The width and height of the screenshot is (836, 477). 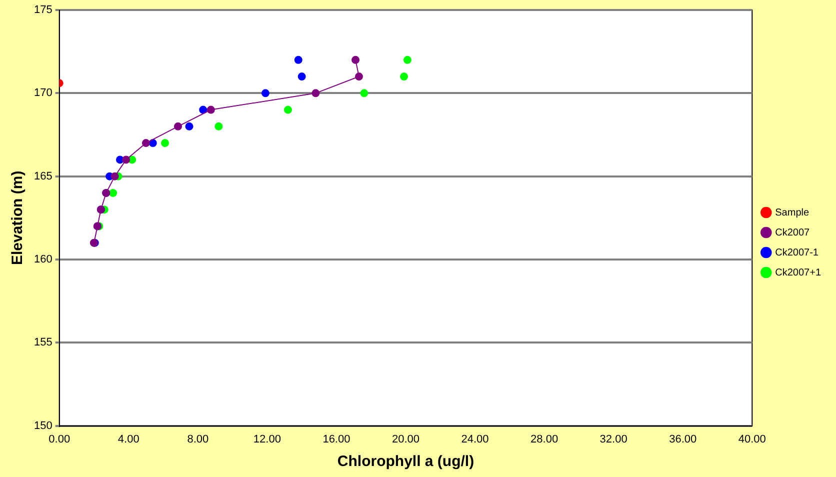 What do you see at coordinates (797, 252) in the screenshot?
I see `legend-label: Ck2007-1` at bounding box center [797, 252].